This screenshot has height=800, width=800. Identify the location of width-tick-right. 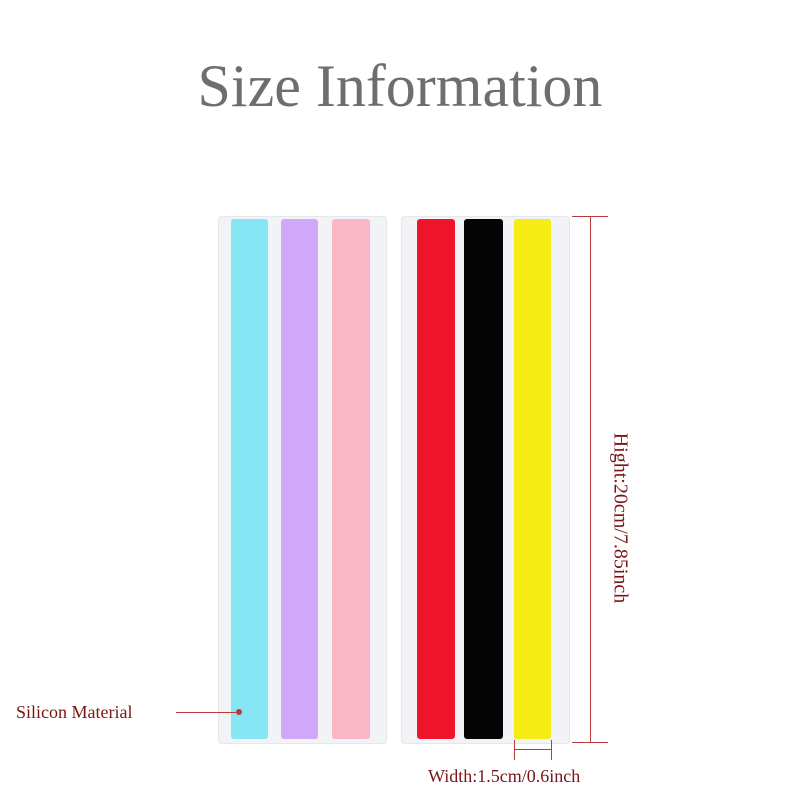
(551, 750).